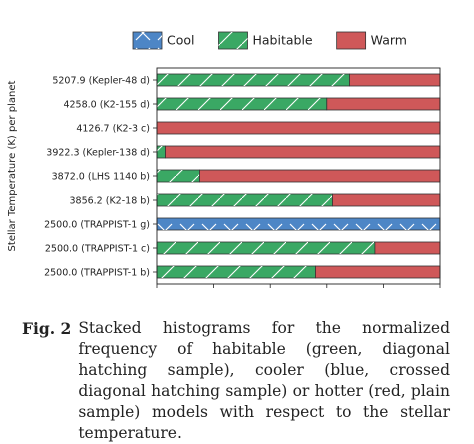 This screenshot has width=474, height=444. I want to click on bar-warm-3922-3-kepler-138-d, so click(303, 152).